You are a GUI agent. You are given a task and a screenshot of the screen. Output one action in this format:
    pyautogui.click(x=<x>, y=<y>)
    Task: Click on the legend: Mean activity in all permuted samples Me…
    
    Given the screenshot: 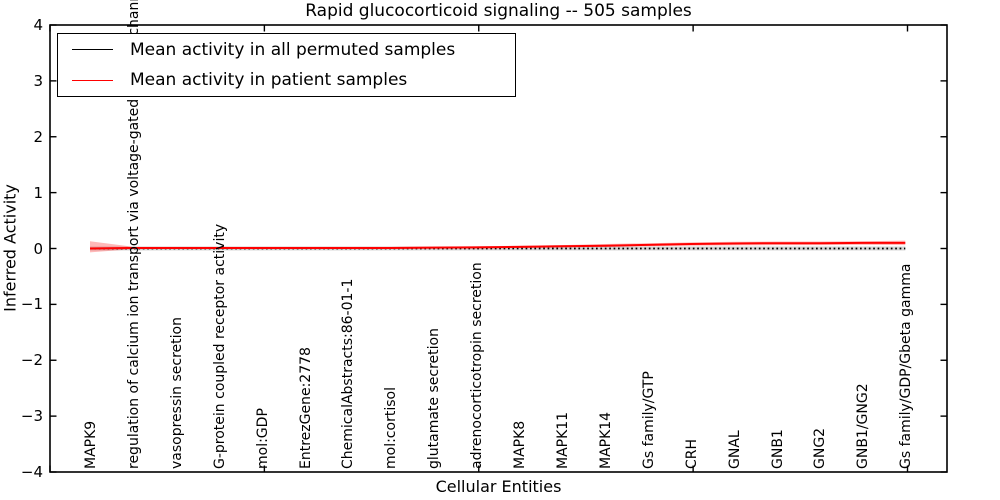 What is the action you would take?
    pyautogui.click(x=286, y=65)
    